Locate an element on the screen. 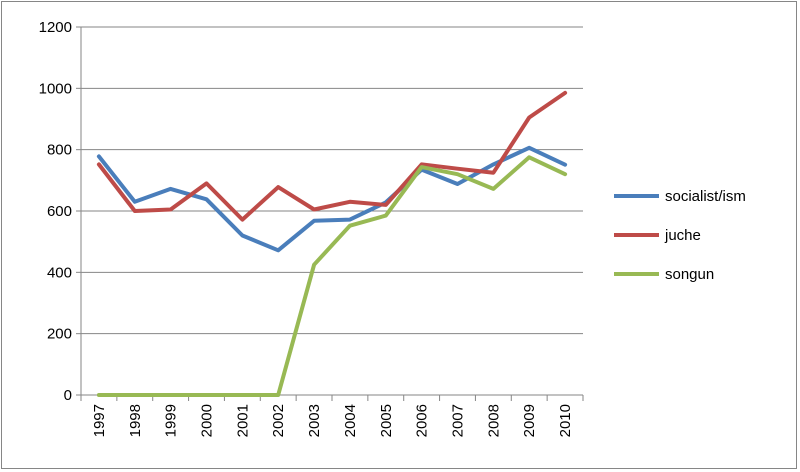 Image resolution: width=800 pixels, height=472 pixels. y-tick-label: 0 is located at coordinates (68, 395).